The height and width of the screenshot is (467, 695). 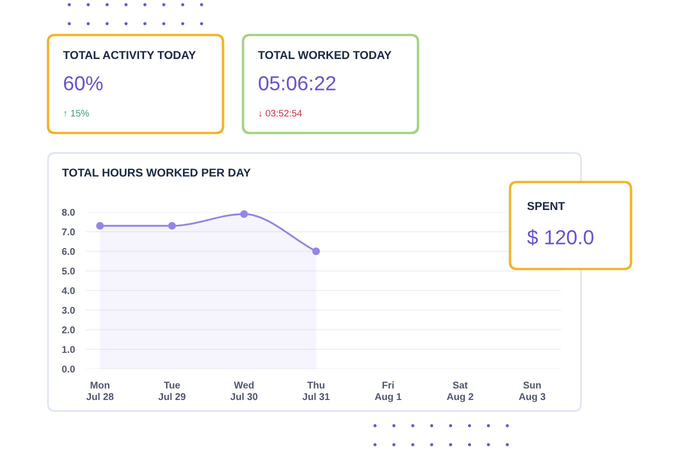 I want to click on x-tick-label: Tue Jul 29, so click(x=172, y=391).